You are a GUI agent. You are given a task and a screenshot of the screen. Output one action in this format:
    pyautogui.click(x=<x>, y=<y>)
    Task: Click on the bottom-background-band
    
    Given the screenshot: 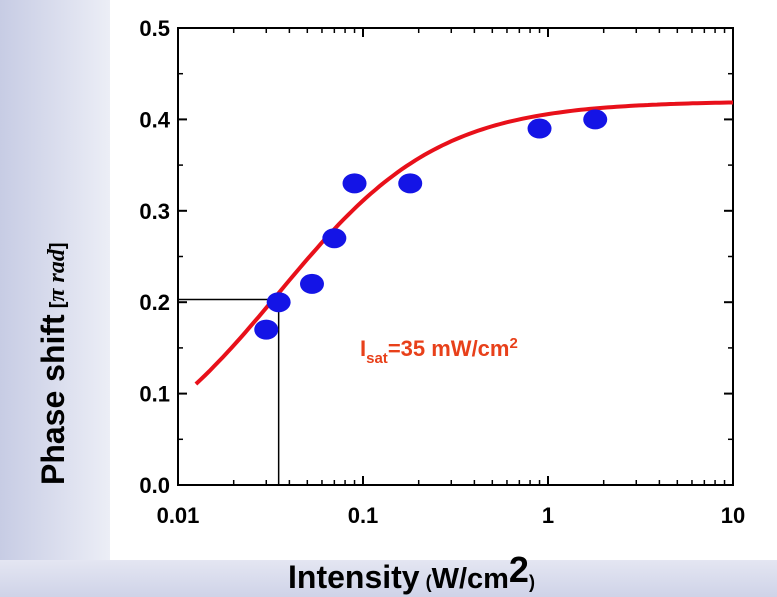 What is the action you would take?
    pyautogui.click(x=388, y=578)
    